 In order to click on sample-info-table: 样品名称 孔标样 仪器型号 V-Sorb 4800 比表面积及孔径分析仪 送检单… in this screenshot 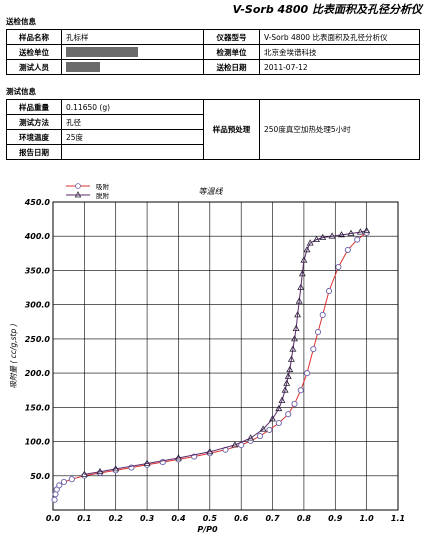, I will do `click(213, 52)`.